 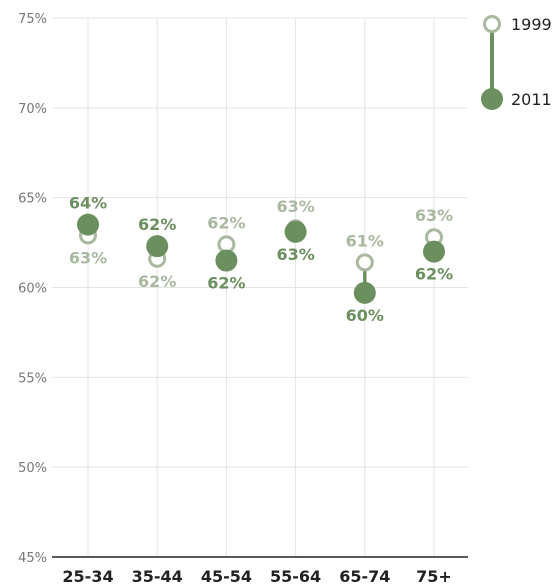 I want to click on y-tick-label: 65%, so click(x=32, y=199).